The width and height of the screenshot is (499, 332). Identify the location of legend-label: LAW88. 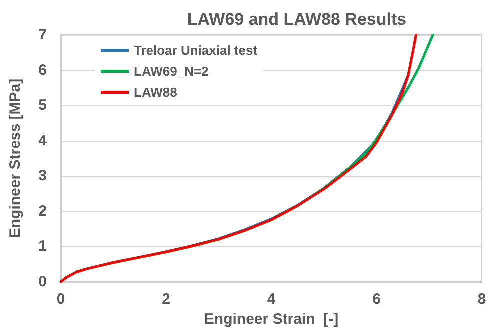
(156, 92).